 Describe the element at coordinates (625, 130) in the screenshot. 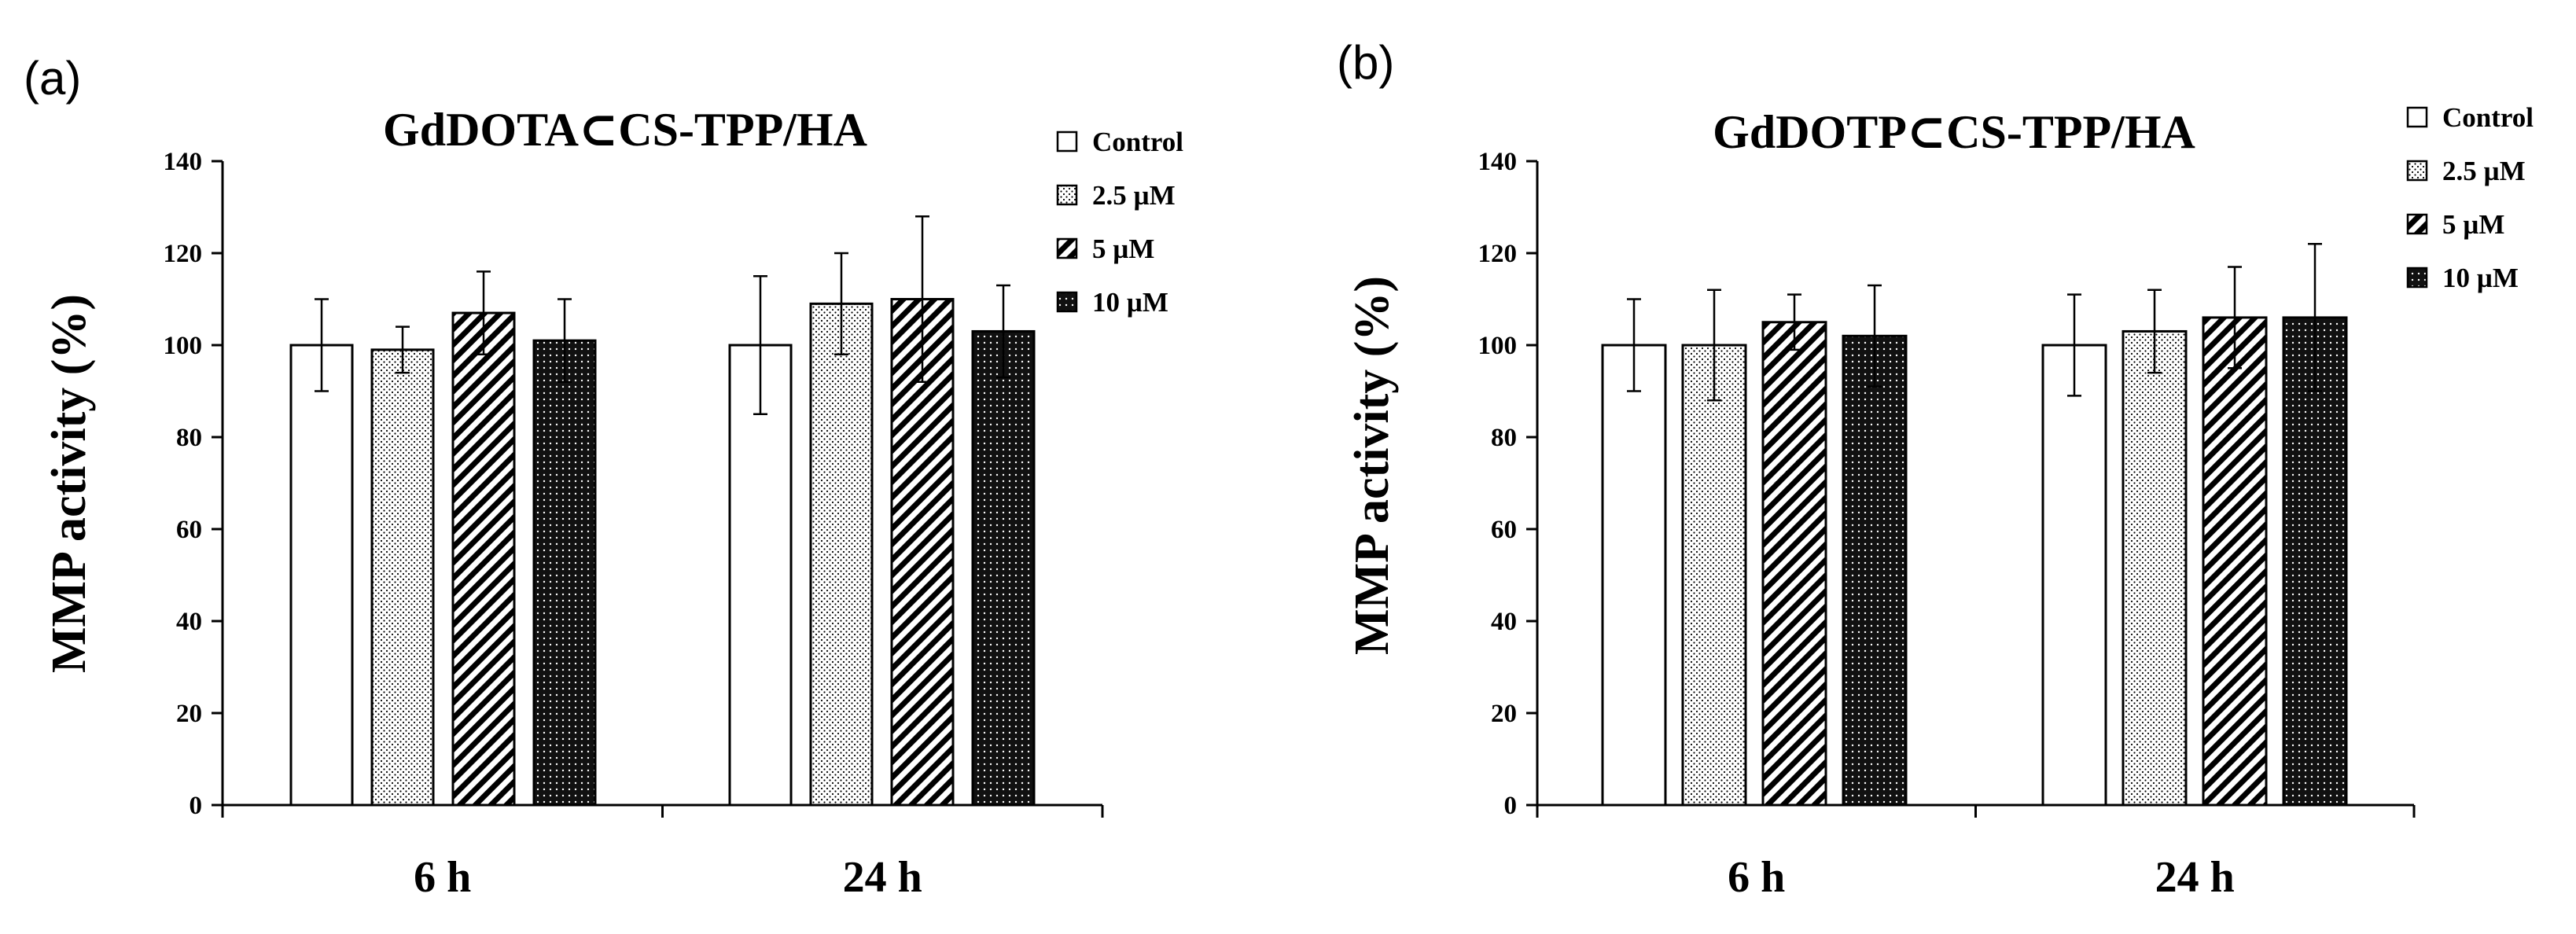

I see `chart-title: GdDOTA⊂CS-TPP/HA` at that location.